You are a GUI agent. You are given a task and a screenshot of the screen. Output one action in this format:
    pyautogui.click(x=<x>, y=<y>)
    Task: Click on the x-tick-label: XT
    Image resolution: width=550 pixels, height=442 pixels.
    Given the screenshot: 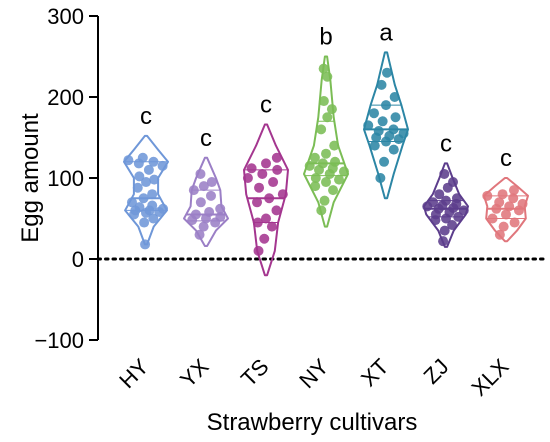 What is the action you would take?
    pyautogui.click(x=375, y=373)
    